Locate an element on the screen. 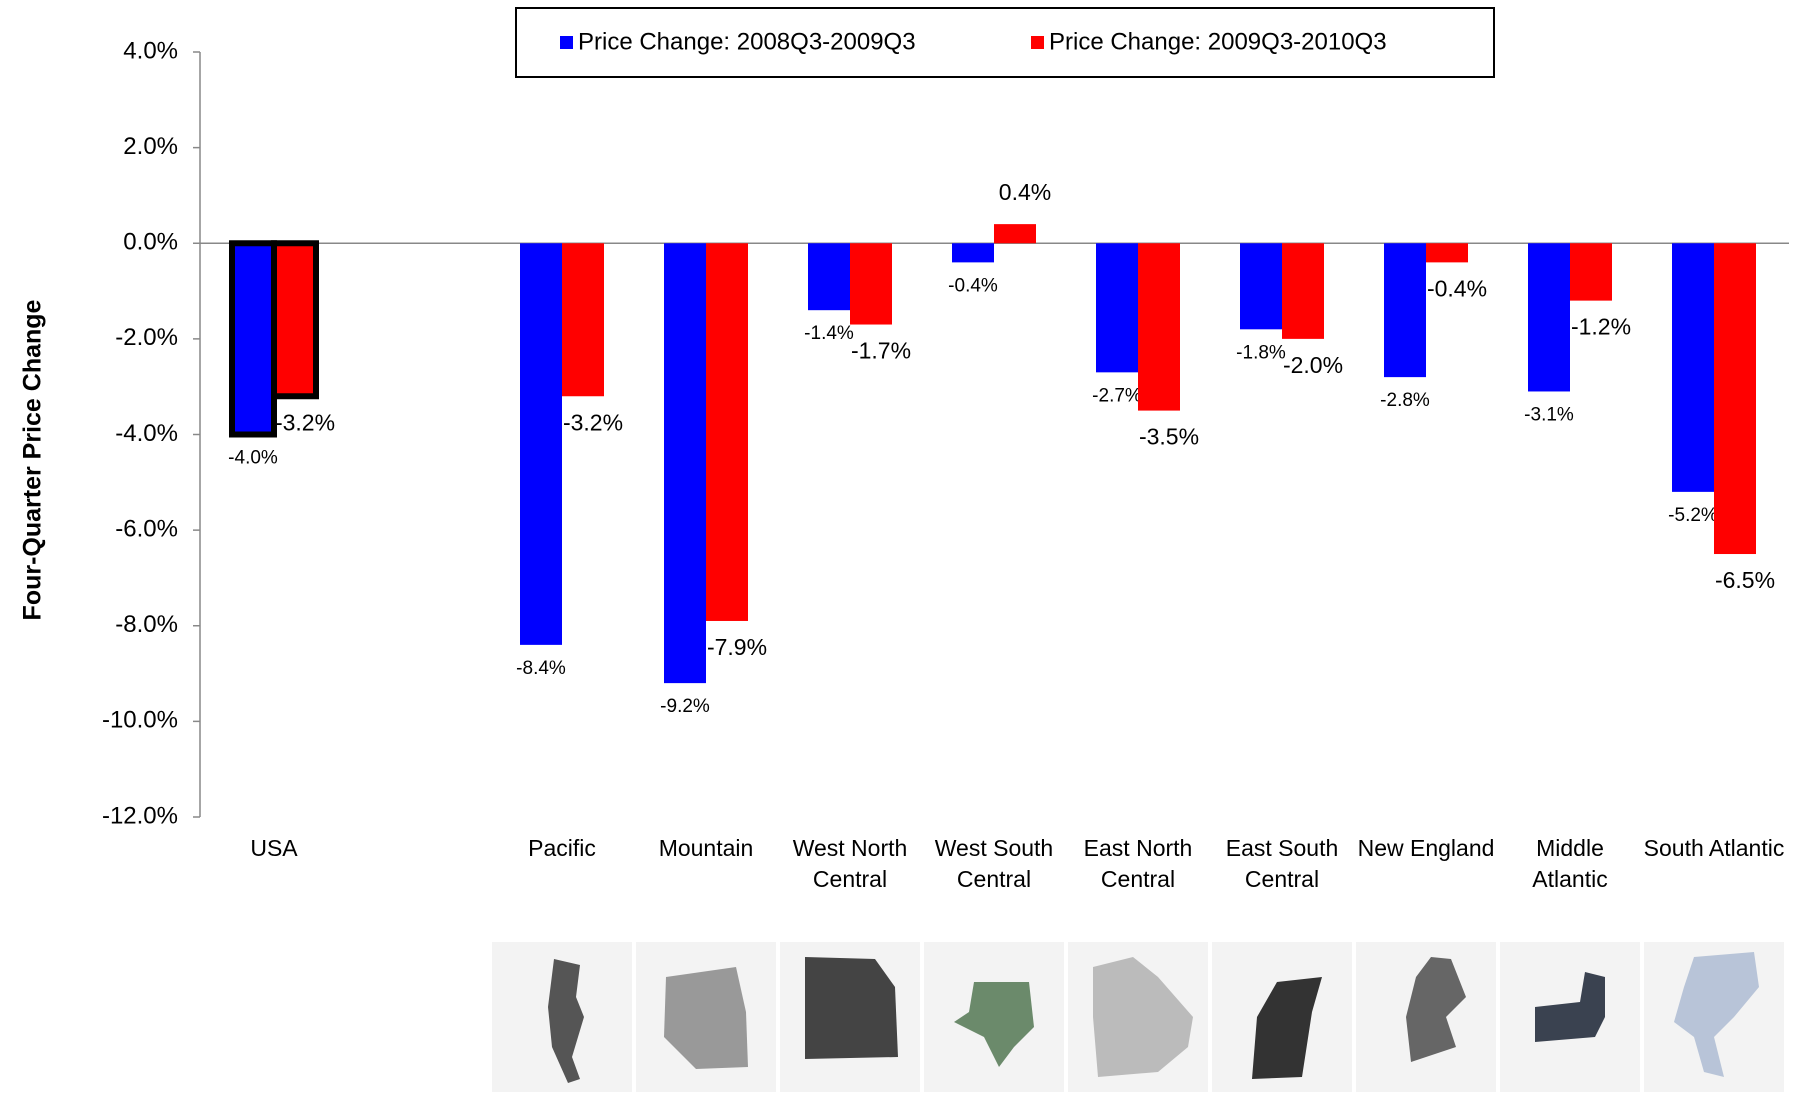 This screenshot has width=1803, height=1093. map-south-atlantic is located at coordinates (1714, 1017).